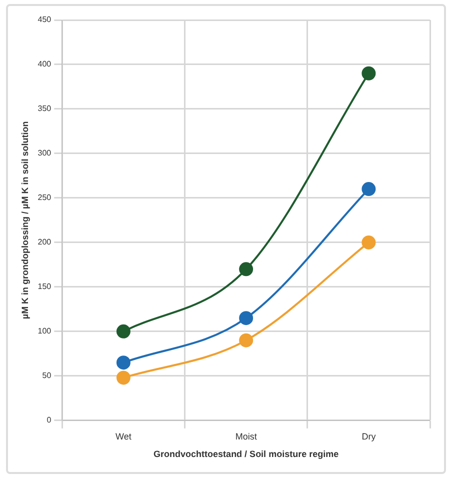 The height and width of the screenshot is (481, 452). Describe the element at coordinates (45, 19) in the screenshot. I see `y-tick-label: 450` at that location.